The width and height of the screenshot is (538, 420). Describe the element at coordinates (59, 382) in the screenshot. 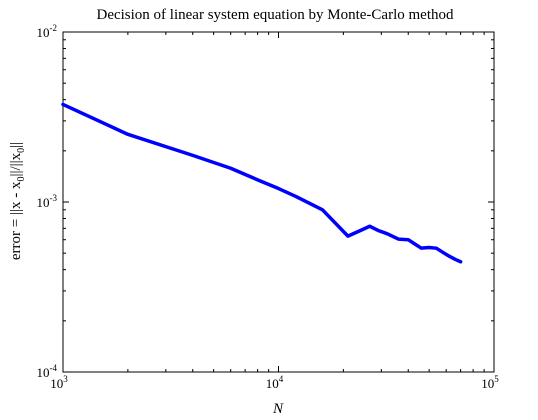

I see `x-tick-label: 10³` at that location.